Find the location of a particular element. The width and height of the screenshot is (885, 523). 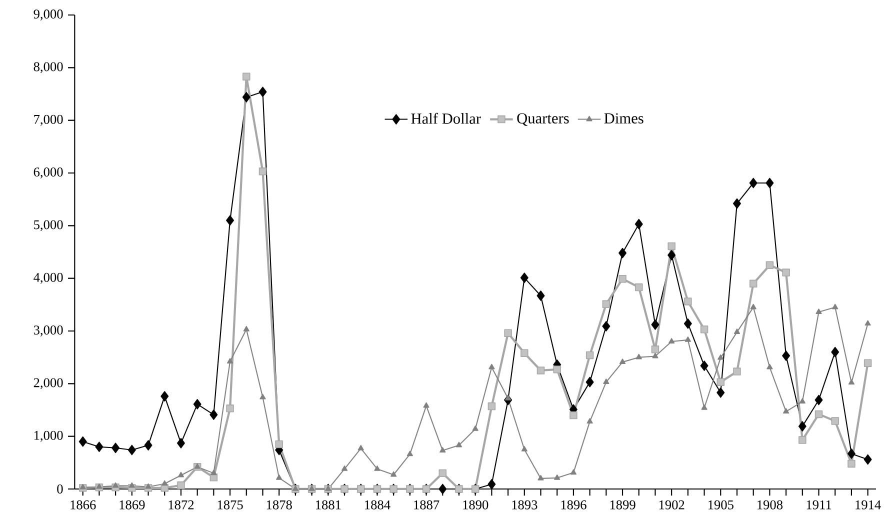

x-tick-label: 1905 is located at coordinates (721, 505).